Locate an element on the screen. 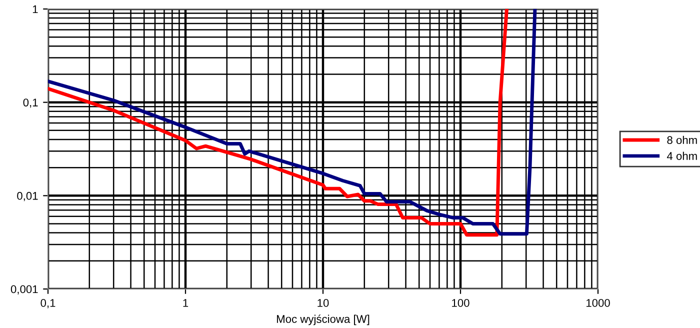  x-tick-label: 1000 is located at coordinates (598, 303).